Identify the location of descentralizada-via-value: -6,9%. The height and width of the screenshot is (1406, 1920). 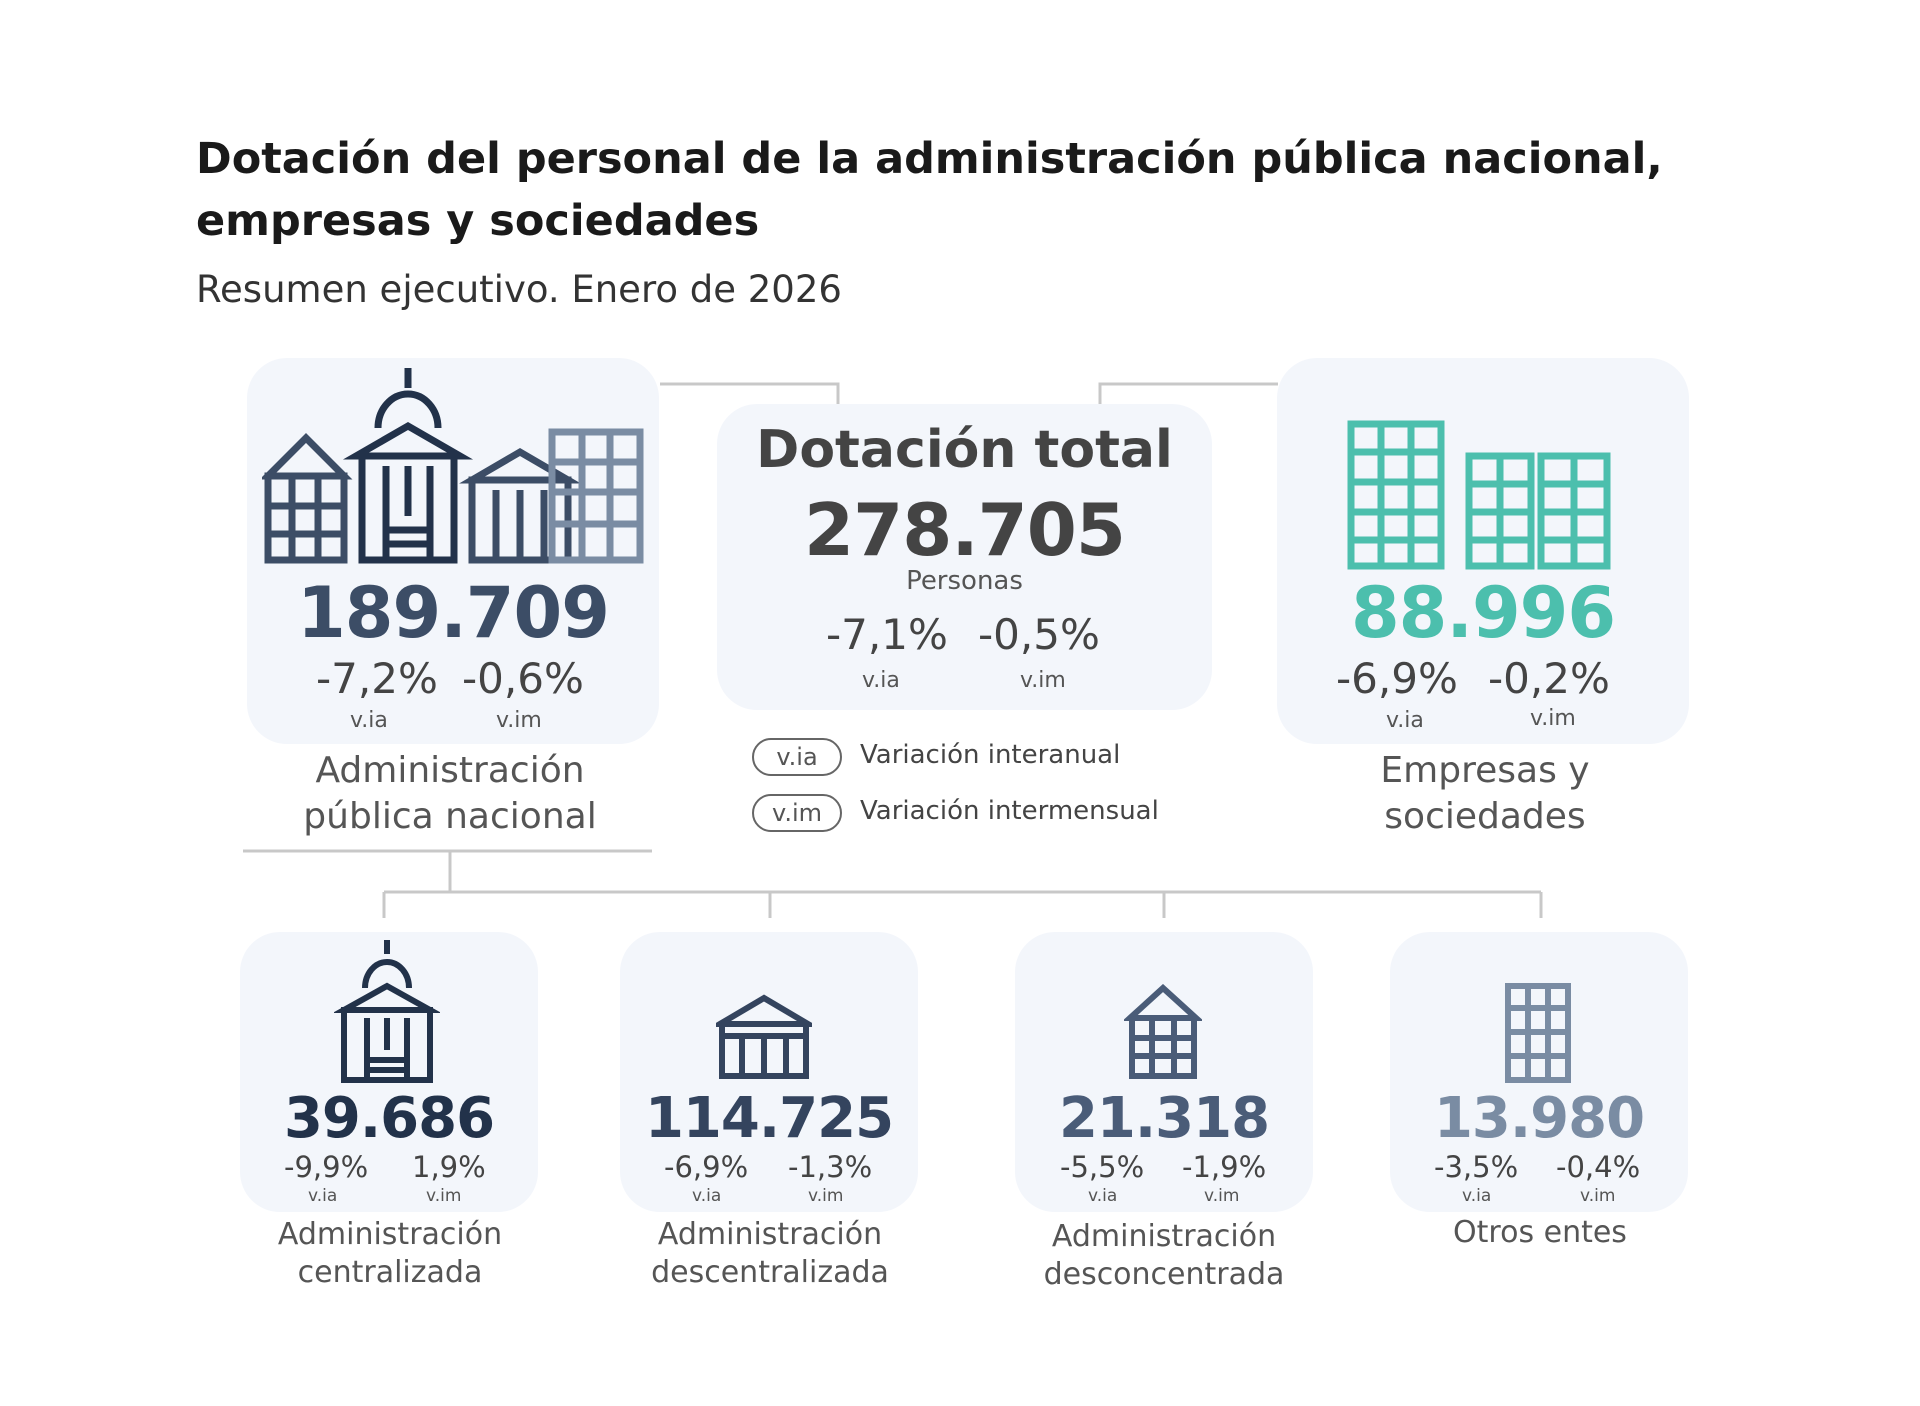
(706, 1167).